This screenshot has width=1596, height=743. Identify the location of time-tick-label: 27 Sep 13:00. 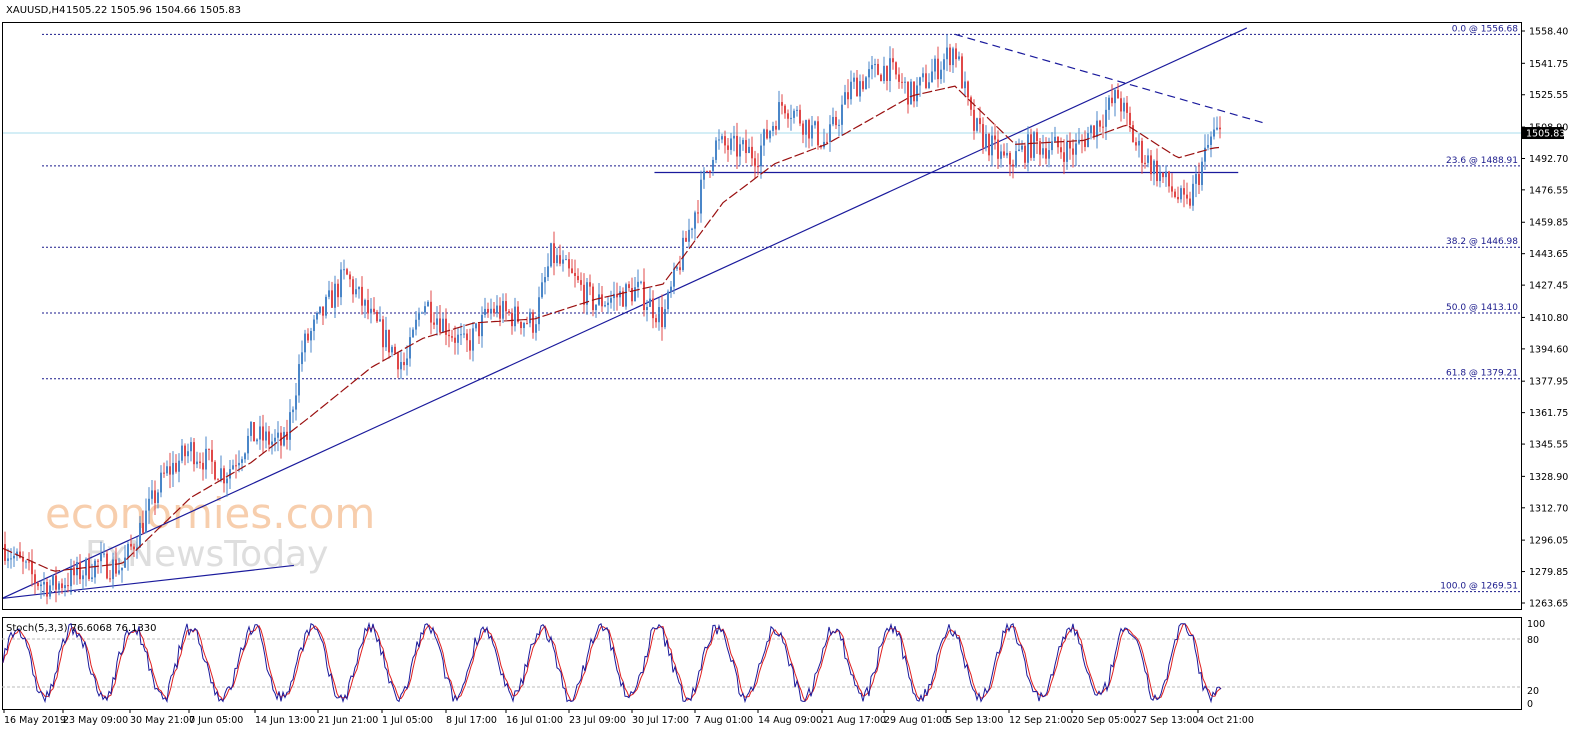
(1166, 720).